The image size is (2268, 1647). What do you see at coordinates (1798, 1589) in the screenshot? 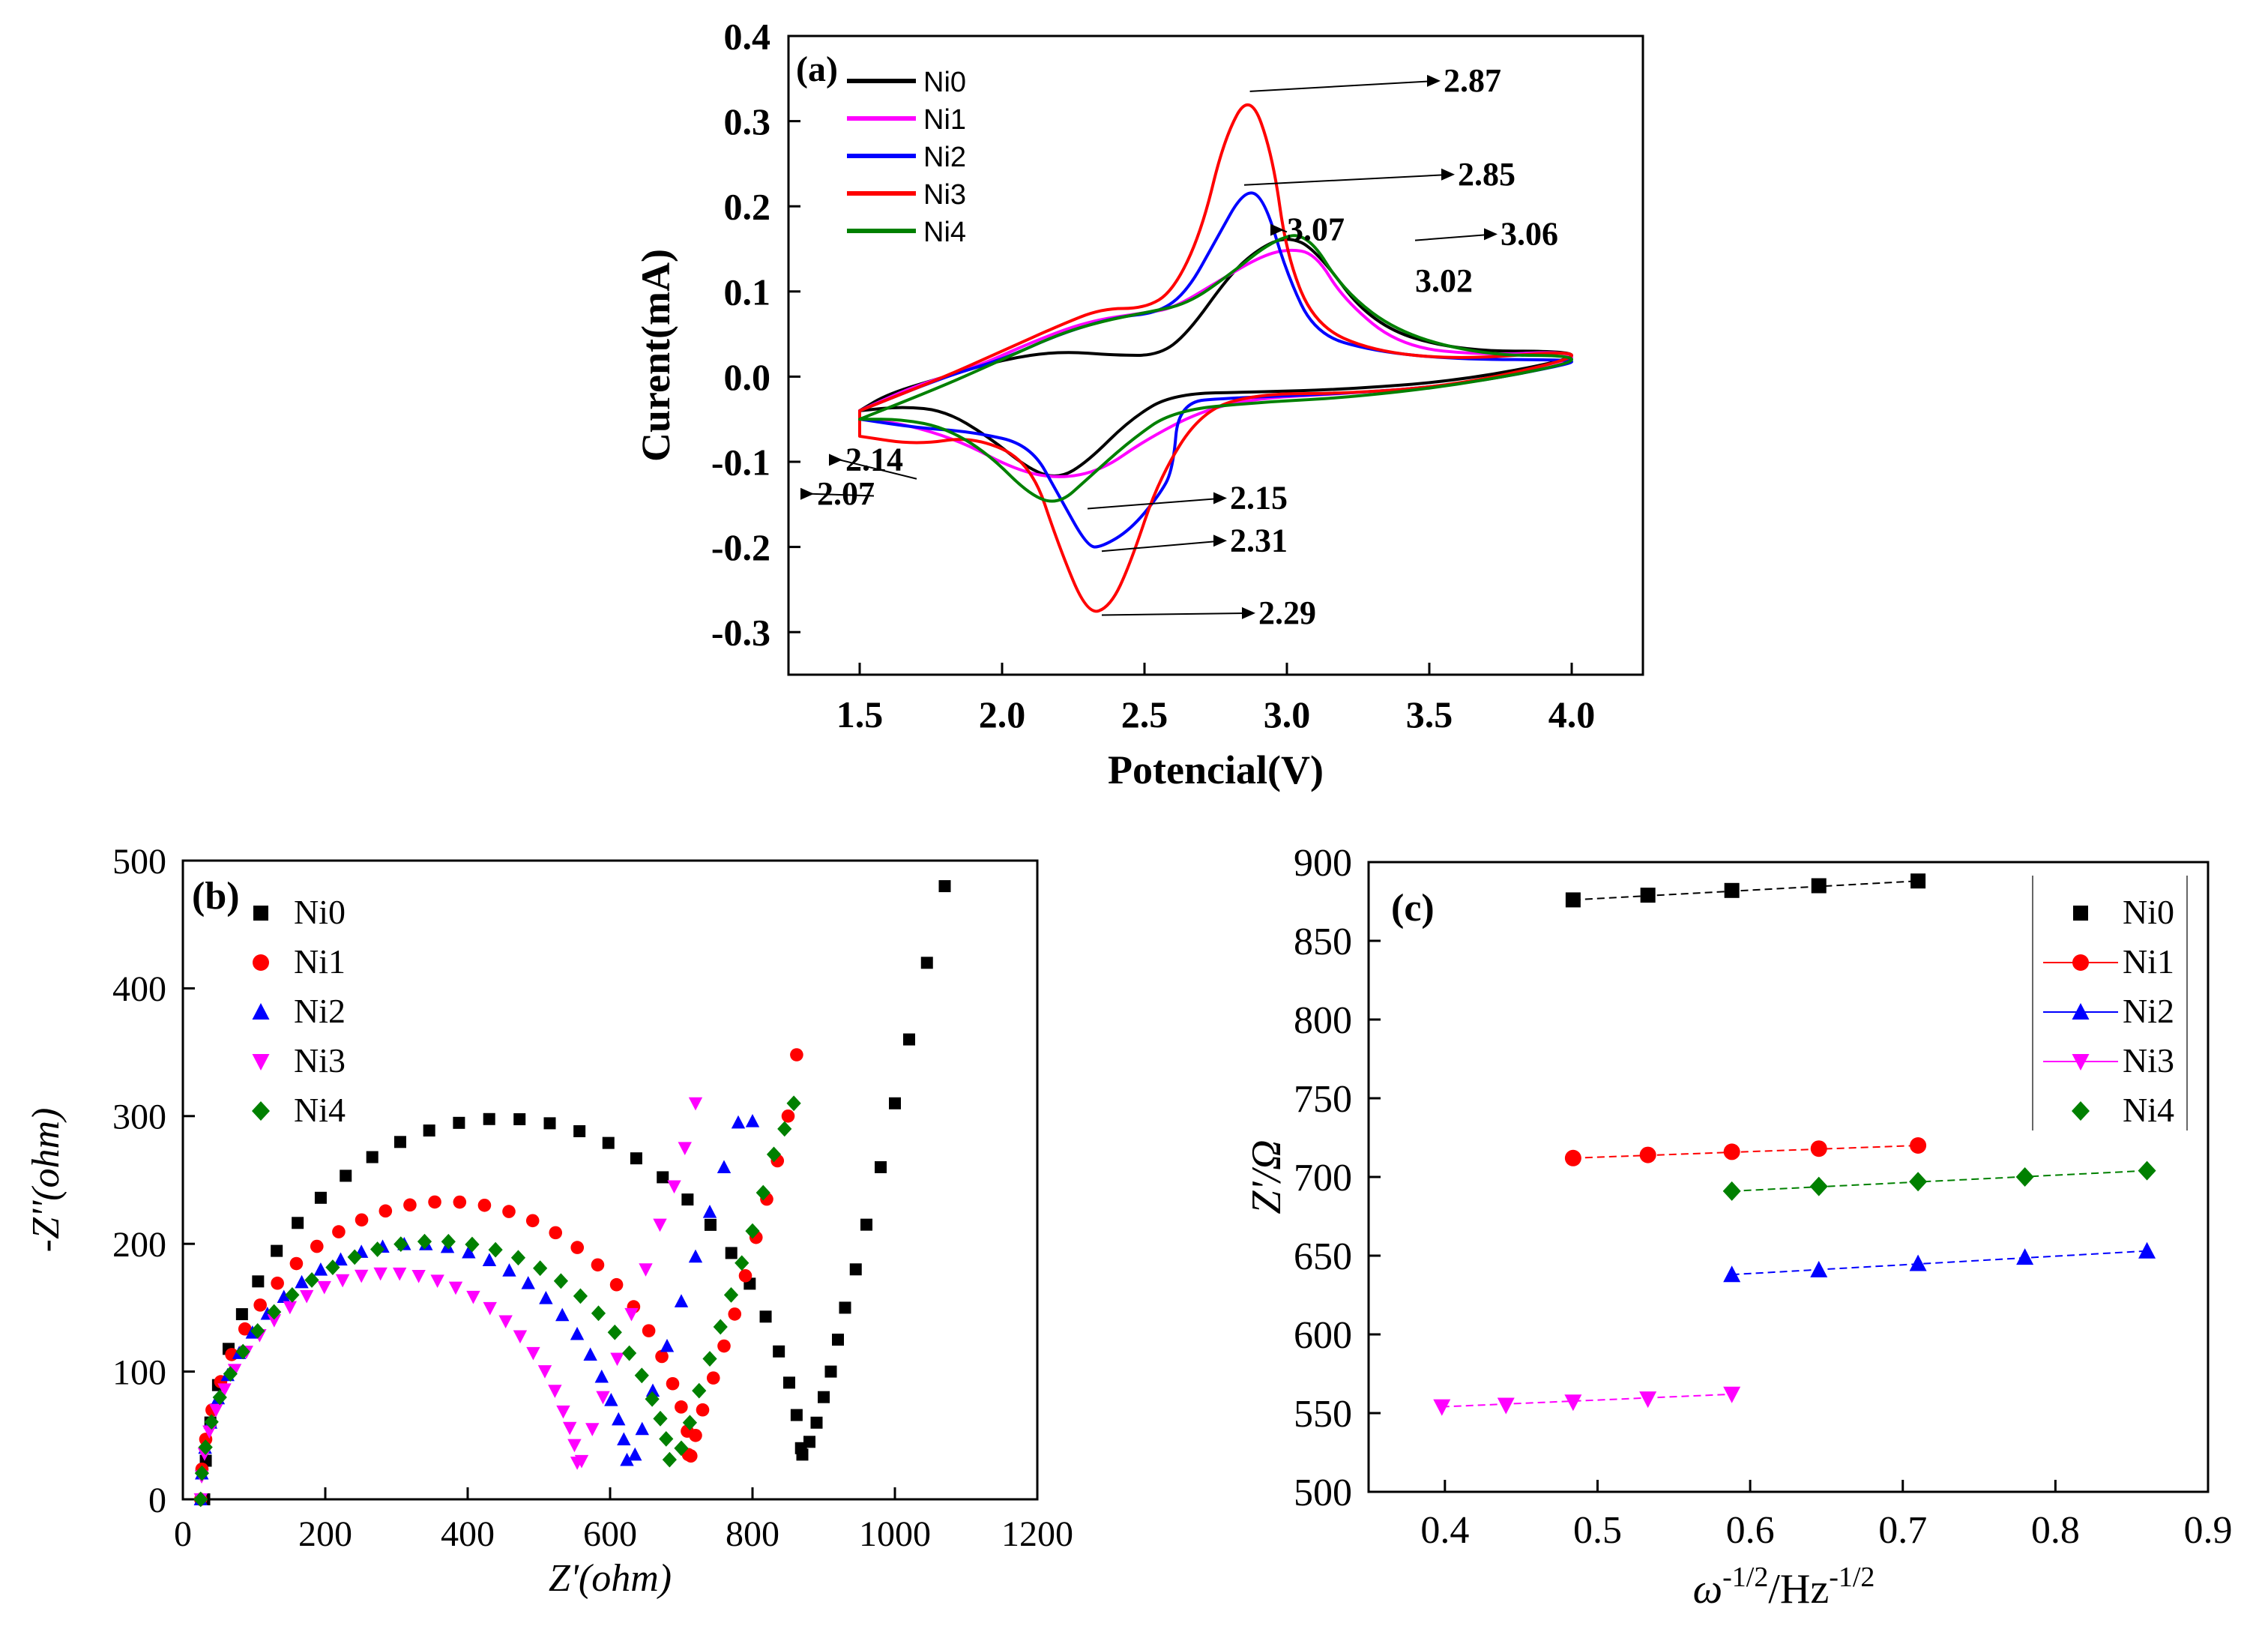
I see `panel-c-xlabel-unit: /Hz` at bounding box center [1798, 1589].